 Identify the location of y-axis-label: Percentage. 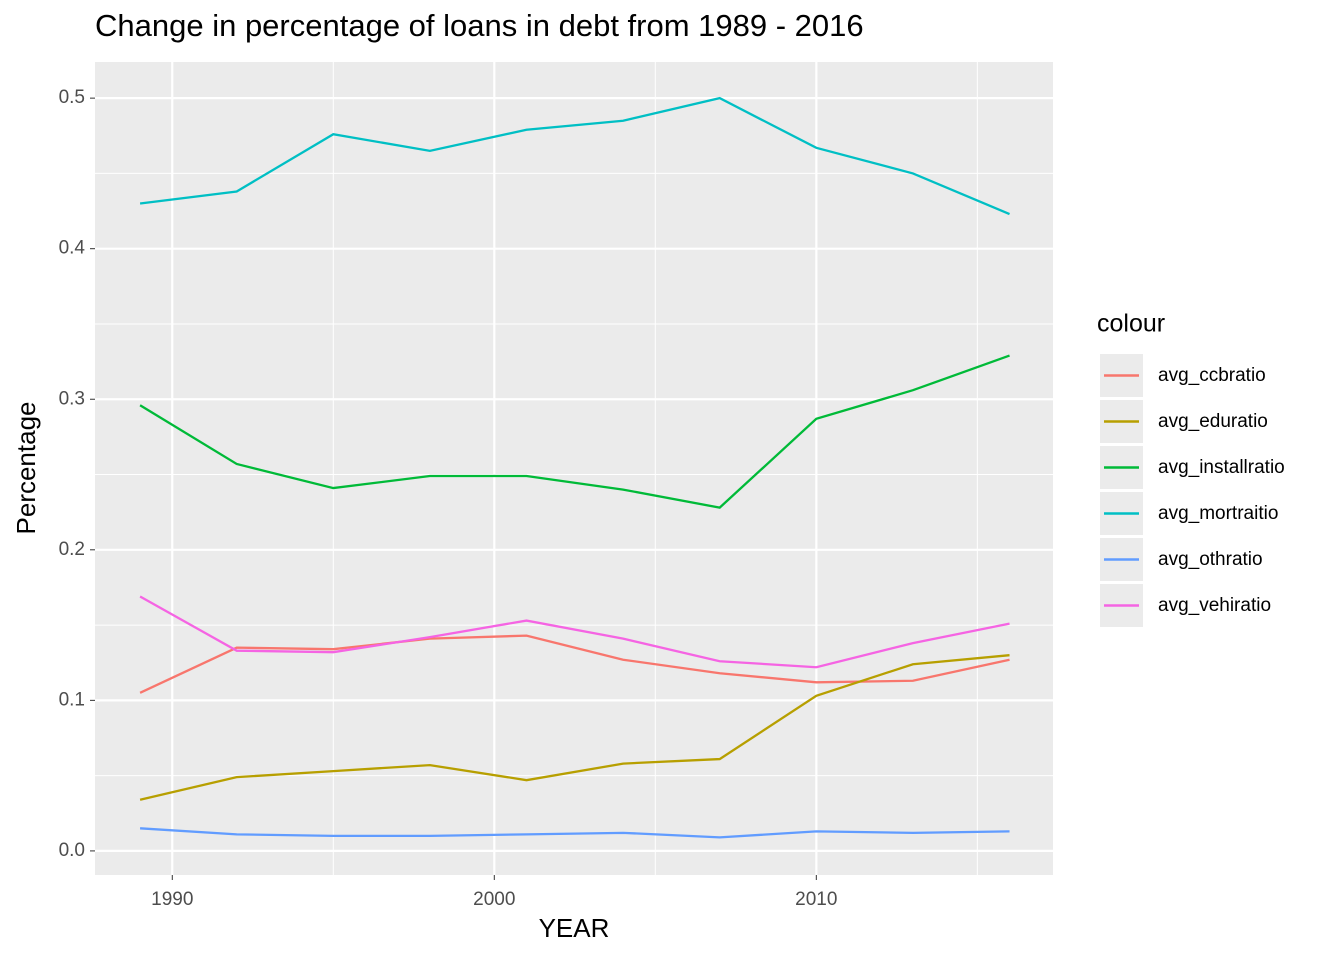
(26, 468).